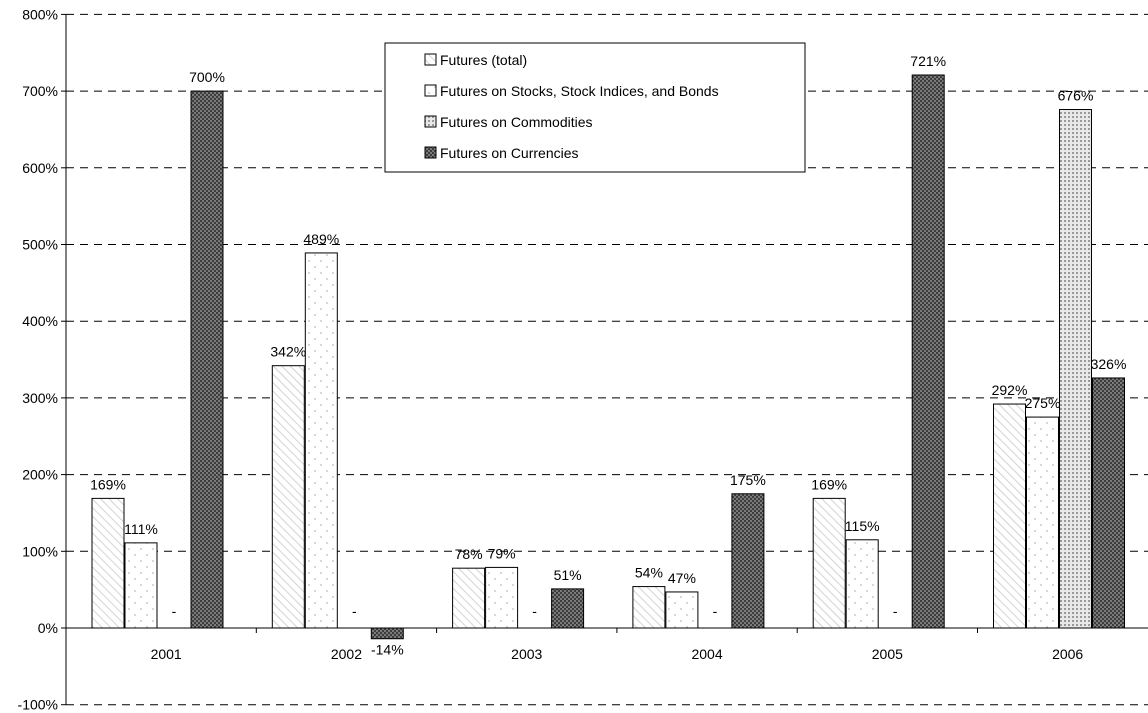 The height and width of the screenshot is (713, 1148). Describe the element at coordinates (166, 654) in the screenshot. I see `x-tick-label: 2001` at that location.